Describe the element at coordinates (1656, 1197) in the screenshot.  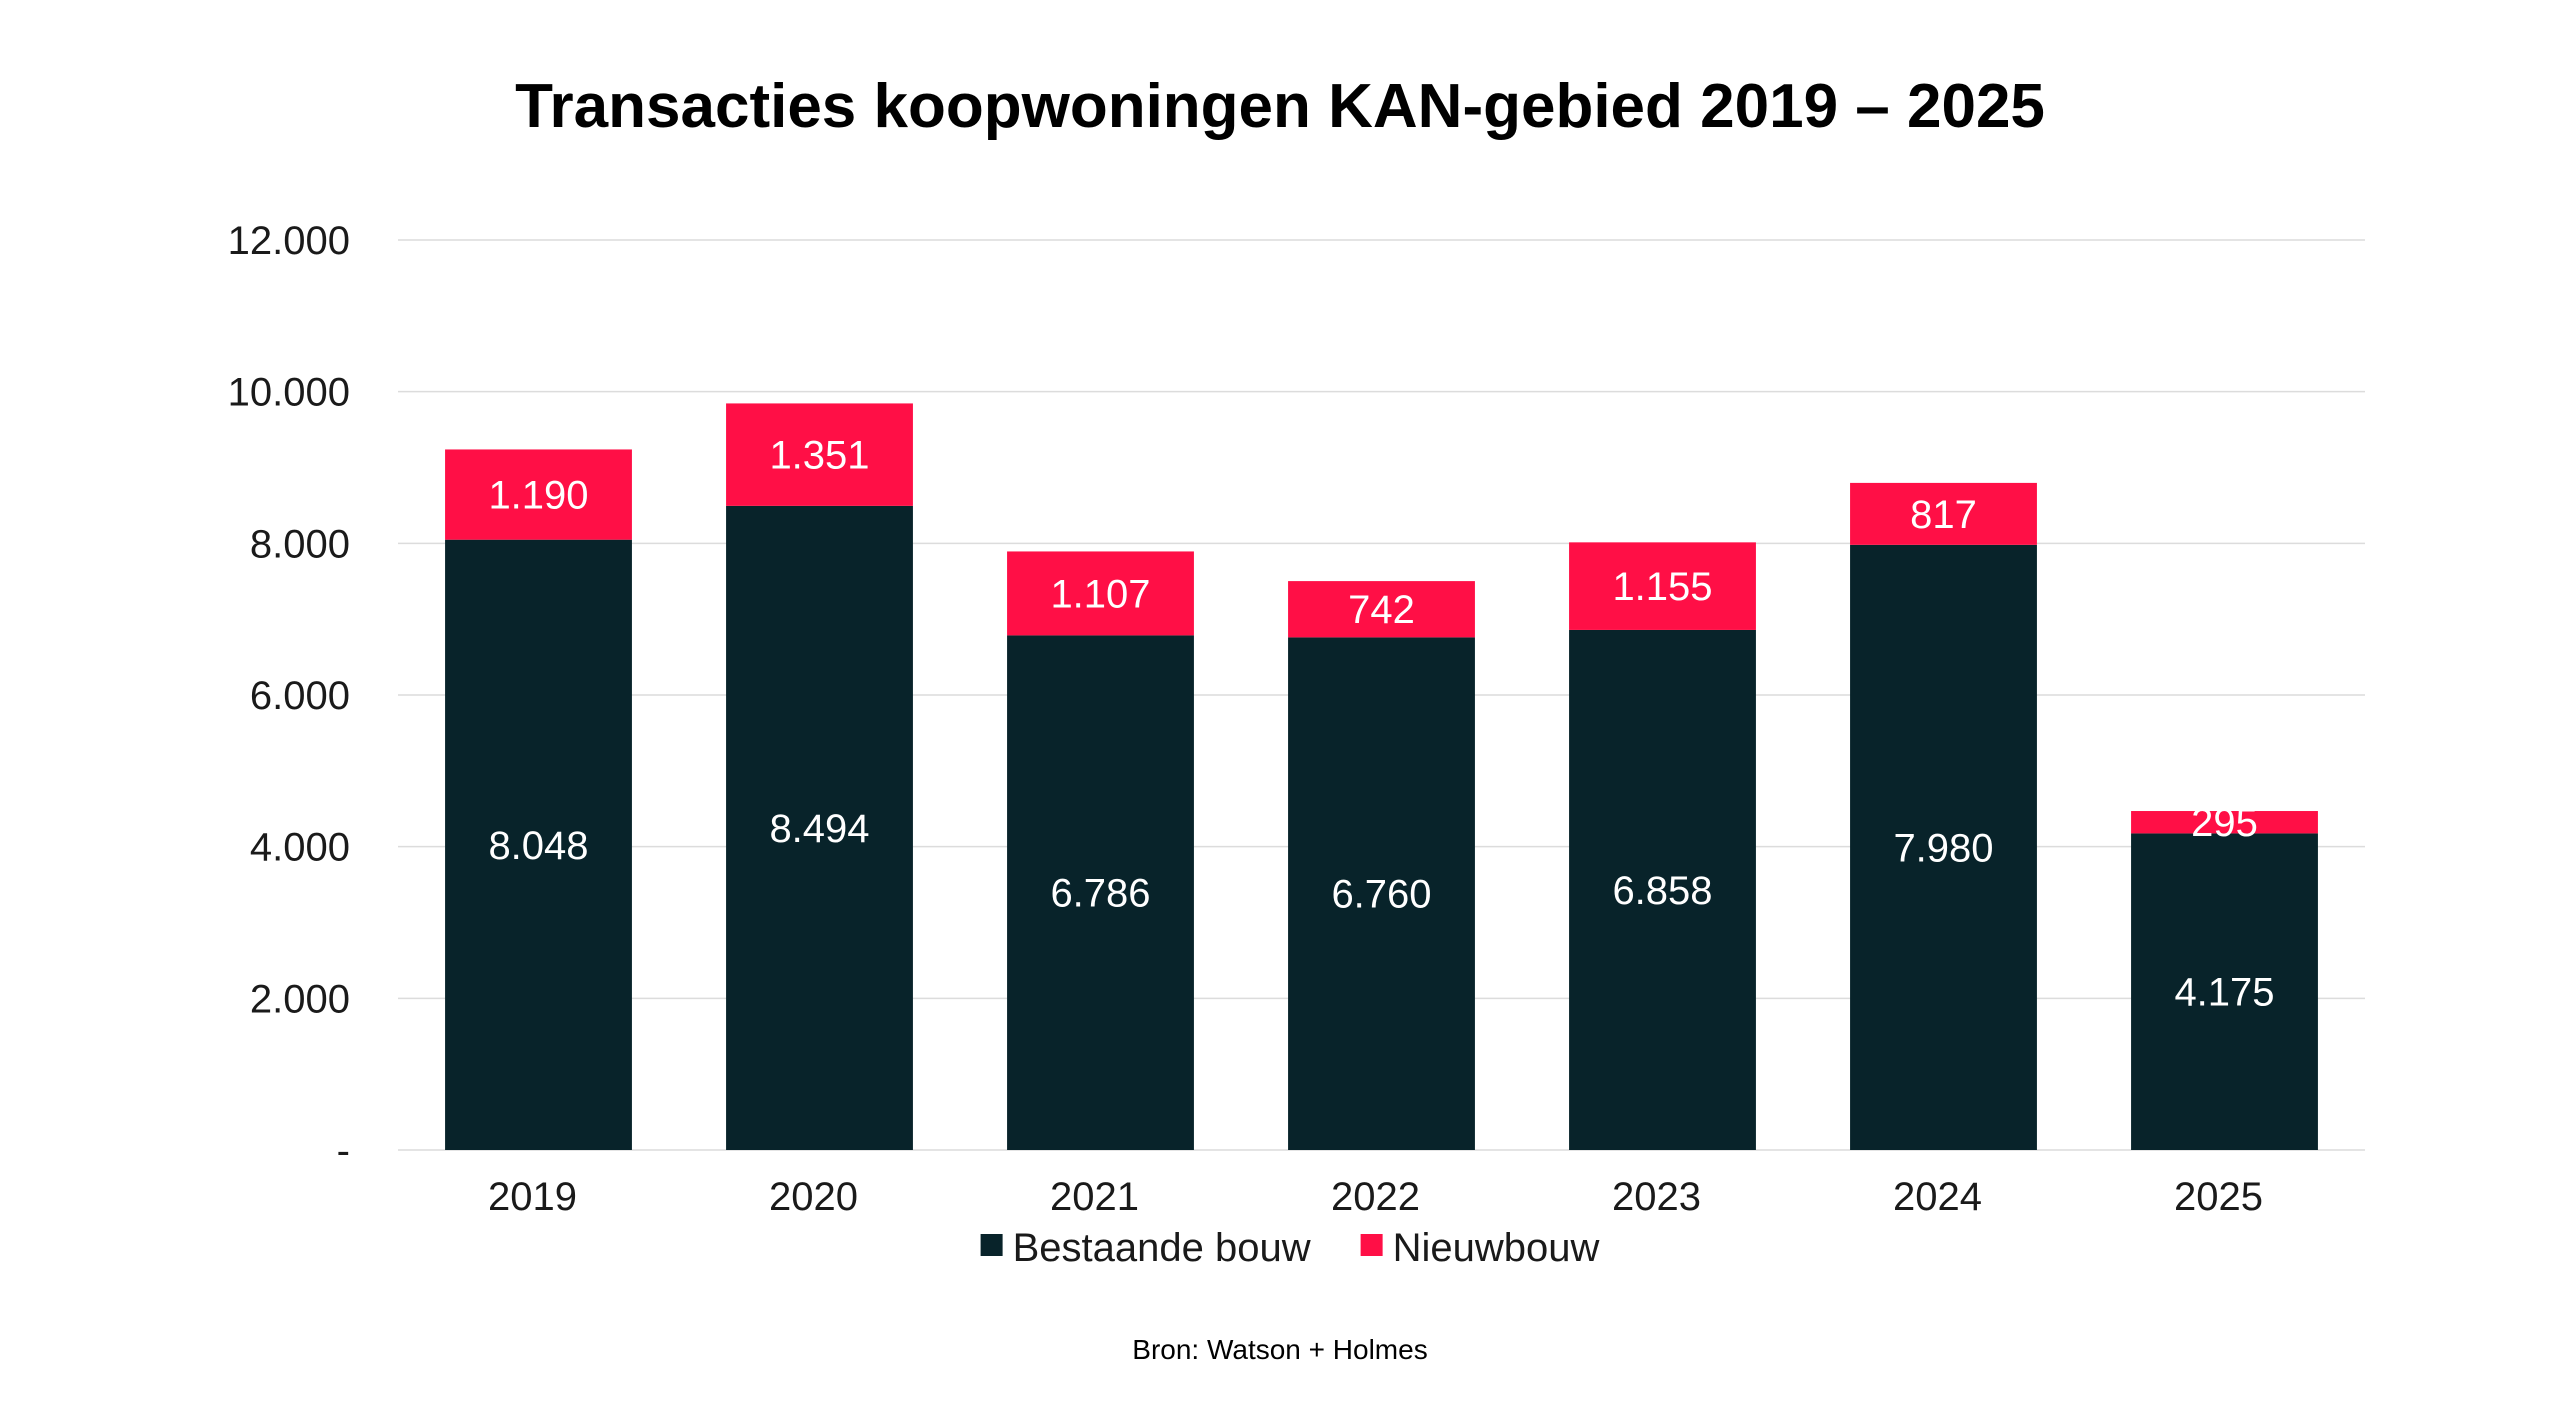
I see `x-tick-label: 2023` at that location.